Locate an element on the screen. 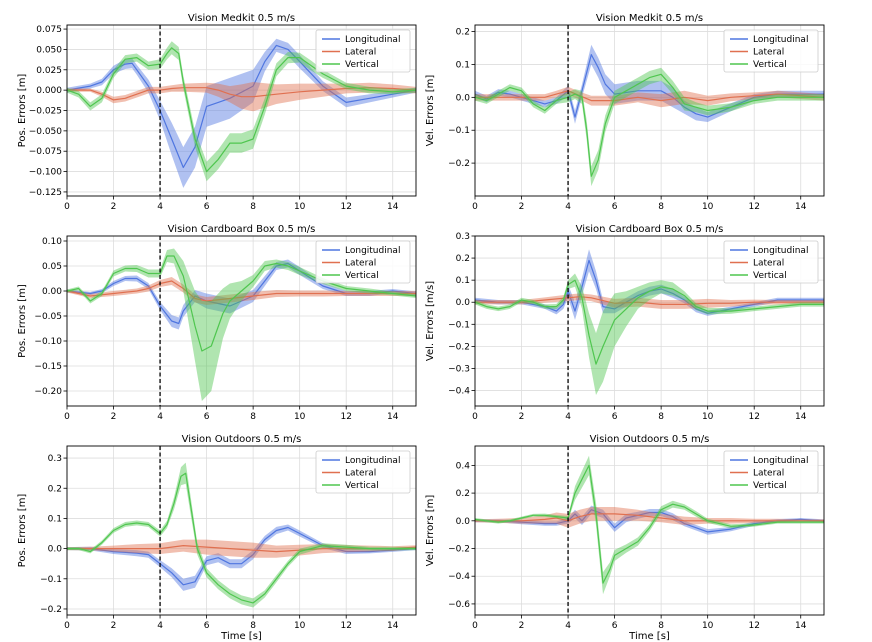 This screenshot has height=642, width=872. chart-title: Vision Medkit 0.5 m/s is located at coordinates (649, 18).